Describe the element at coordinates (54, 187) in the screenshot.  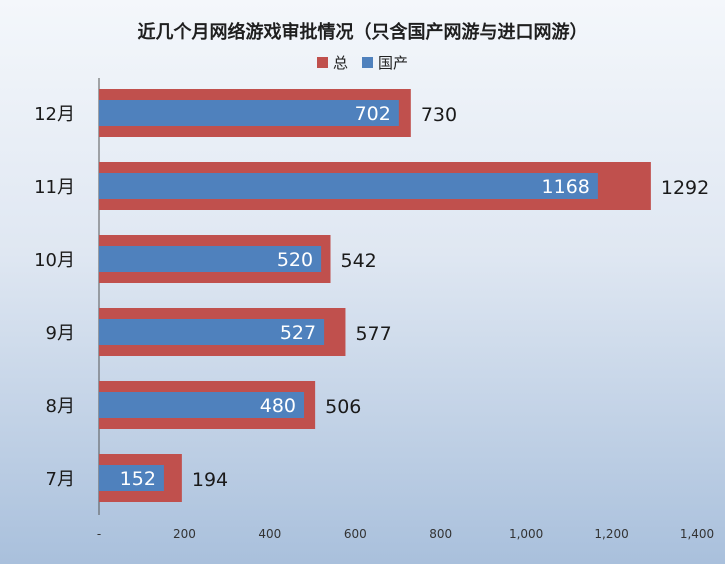
I see `category-label: 11月` at that location.